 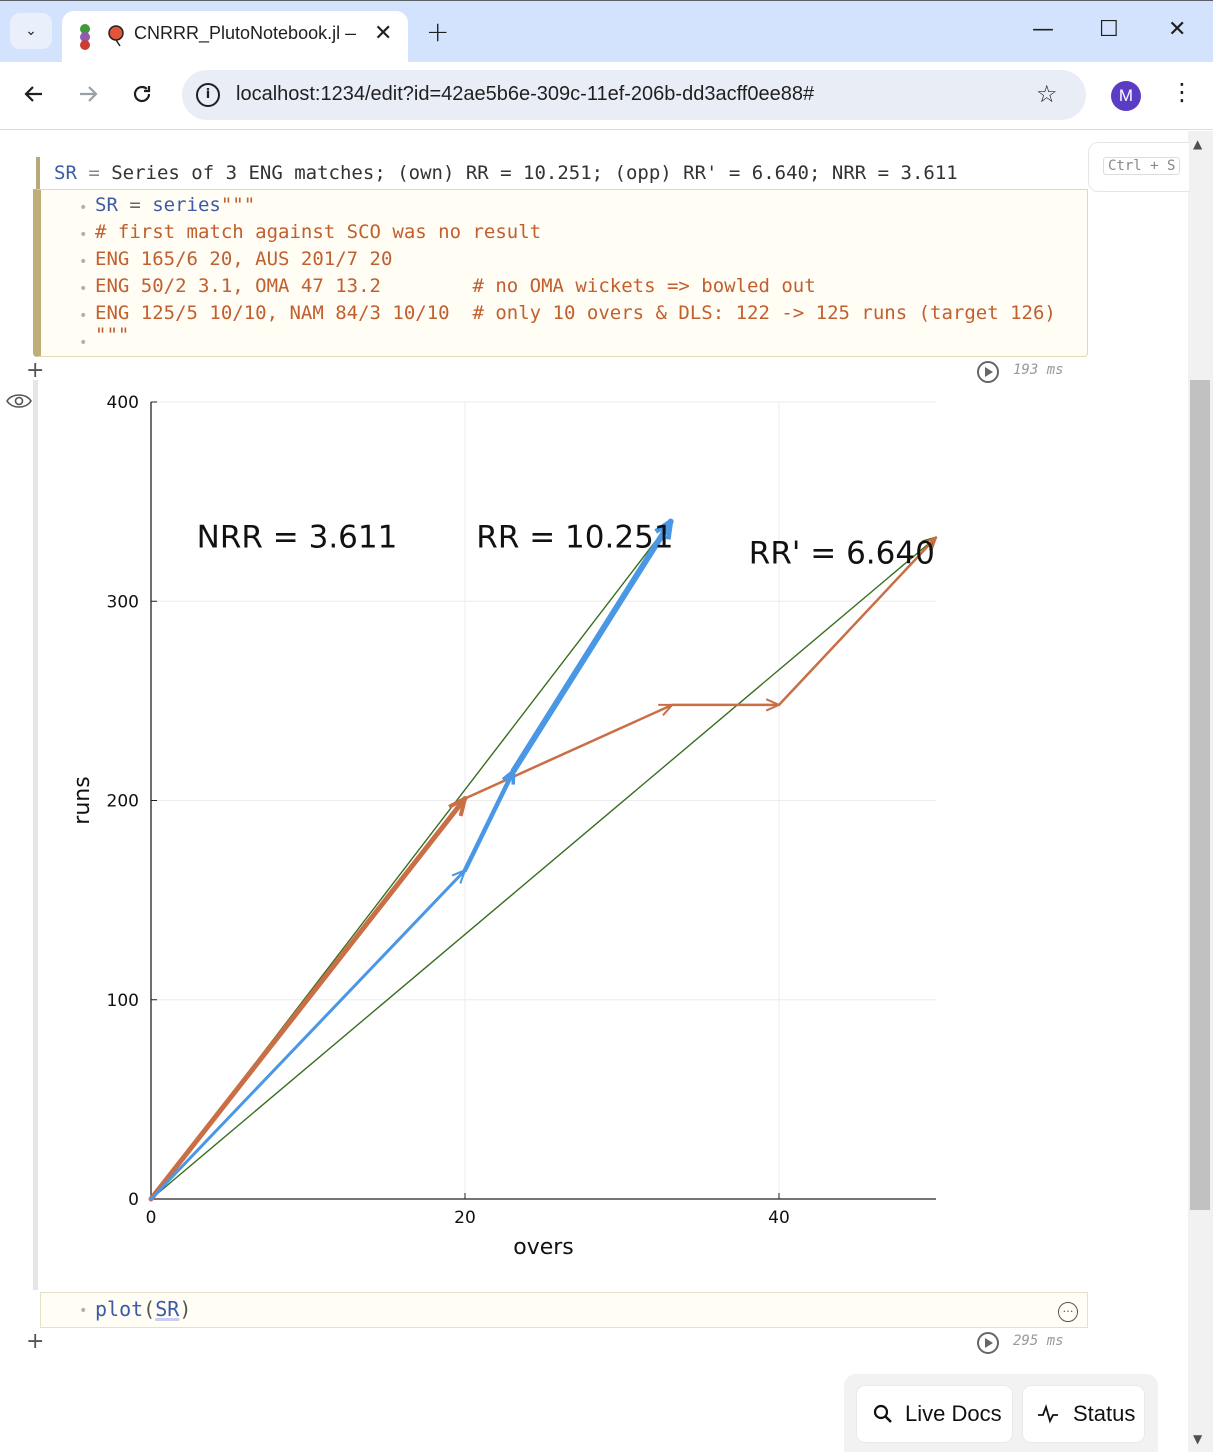 What do you see at coordinates (112, 335) in the screenshot?
I see `code-line-6: """` at bounding box center [112, 335].